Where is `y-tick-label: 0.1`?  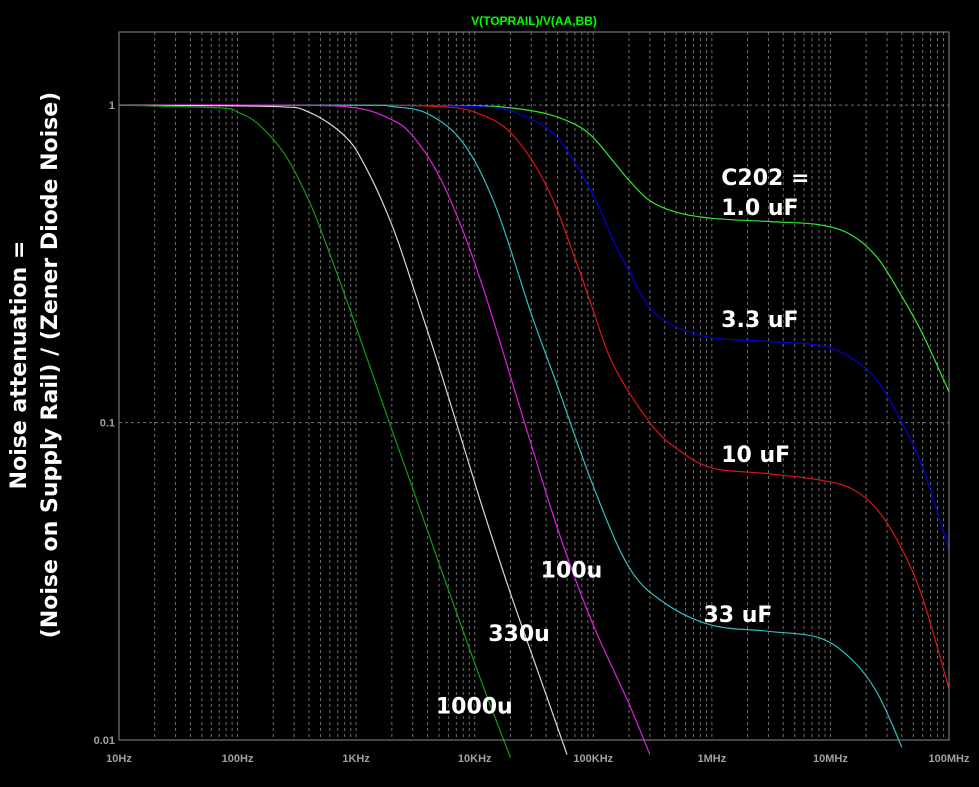
y-tick-label: 0.1 is located at coordinates (107, 424).